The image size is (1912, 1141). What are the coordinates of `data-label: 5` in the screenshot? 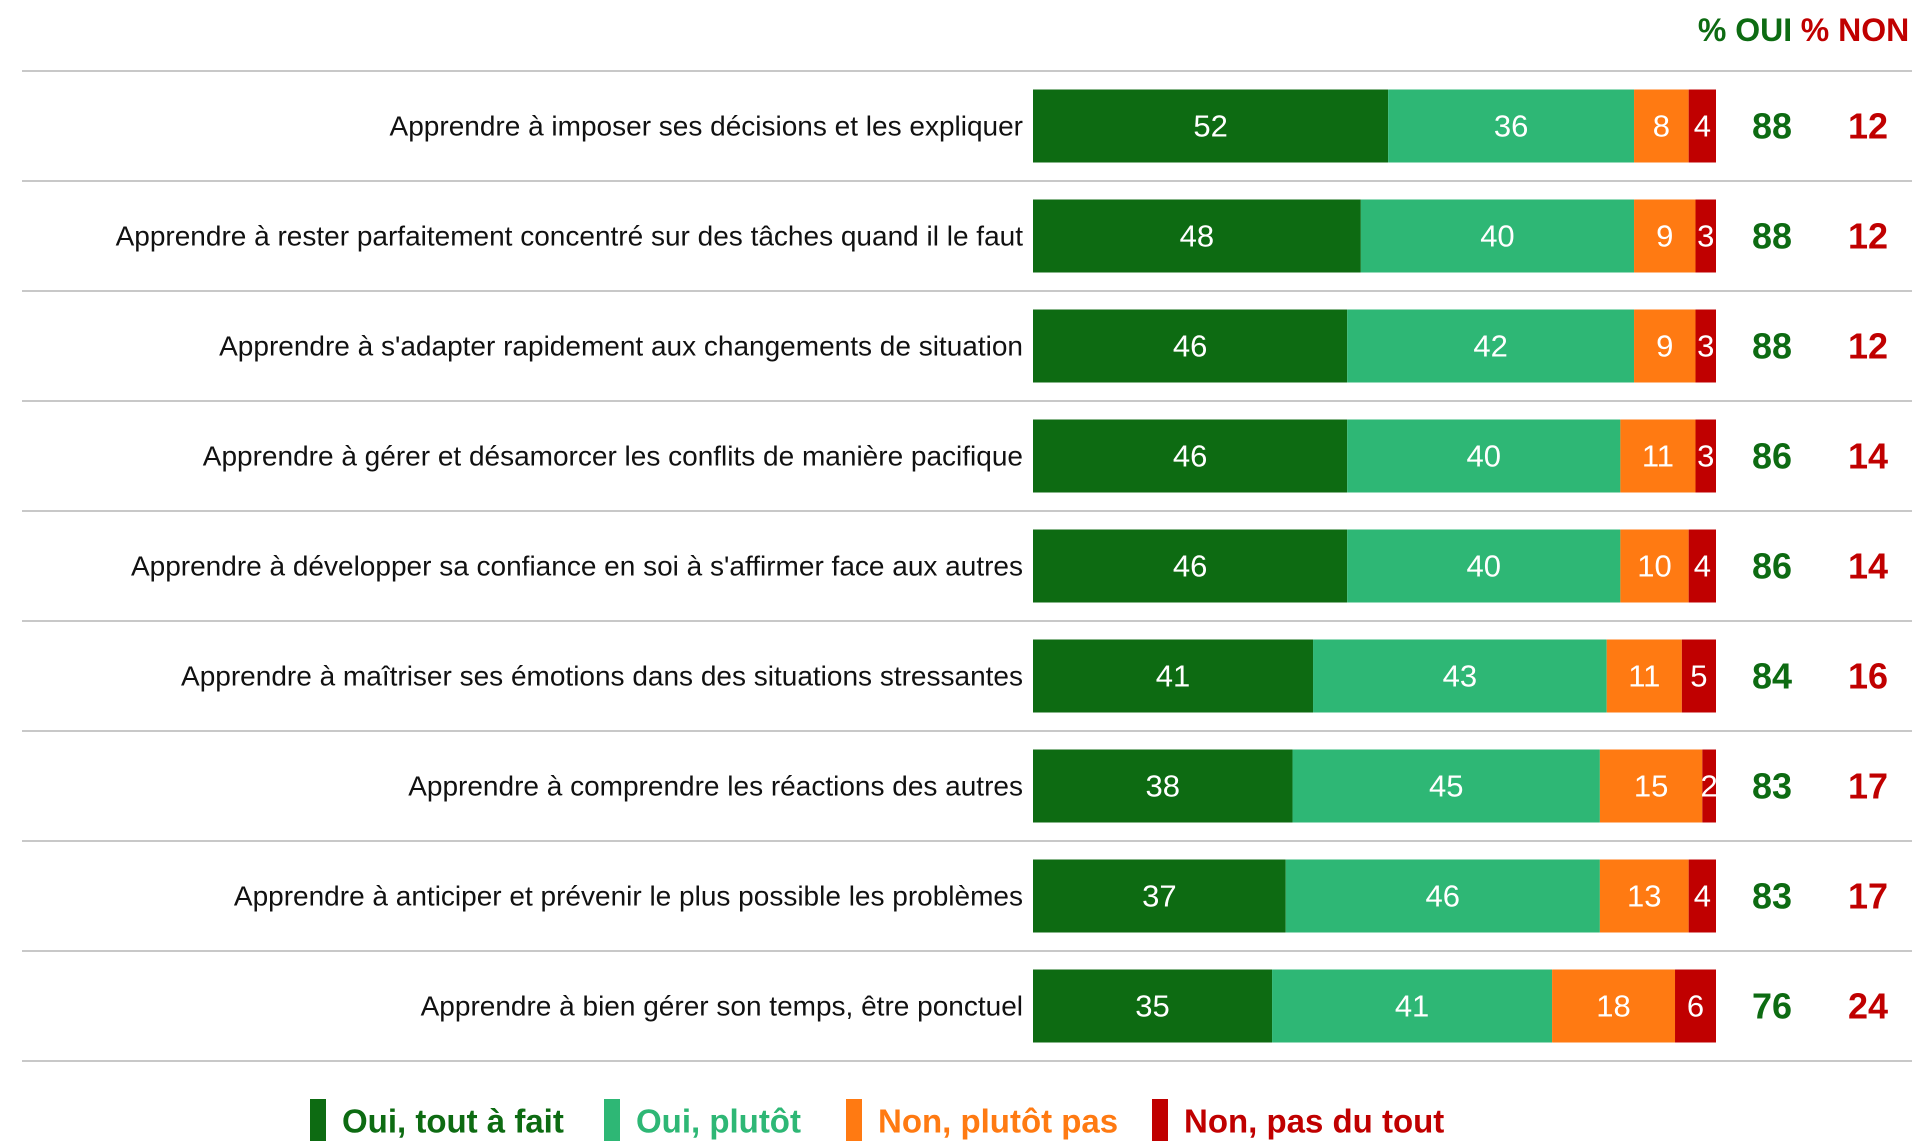 It's located at (1698, 676).